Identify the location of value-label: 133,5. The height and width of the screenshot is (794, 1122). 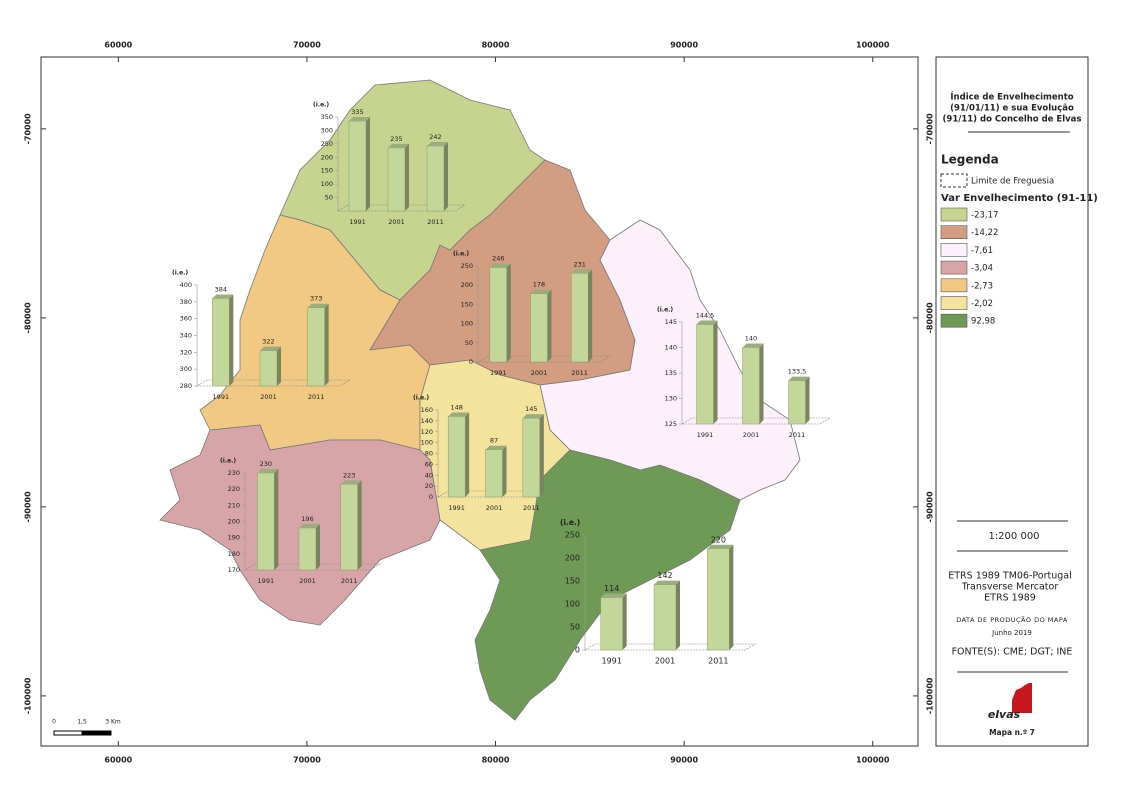
(797, 372).